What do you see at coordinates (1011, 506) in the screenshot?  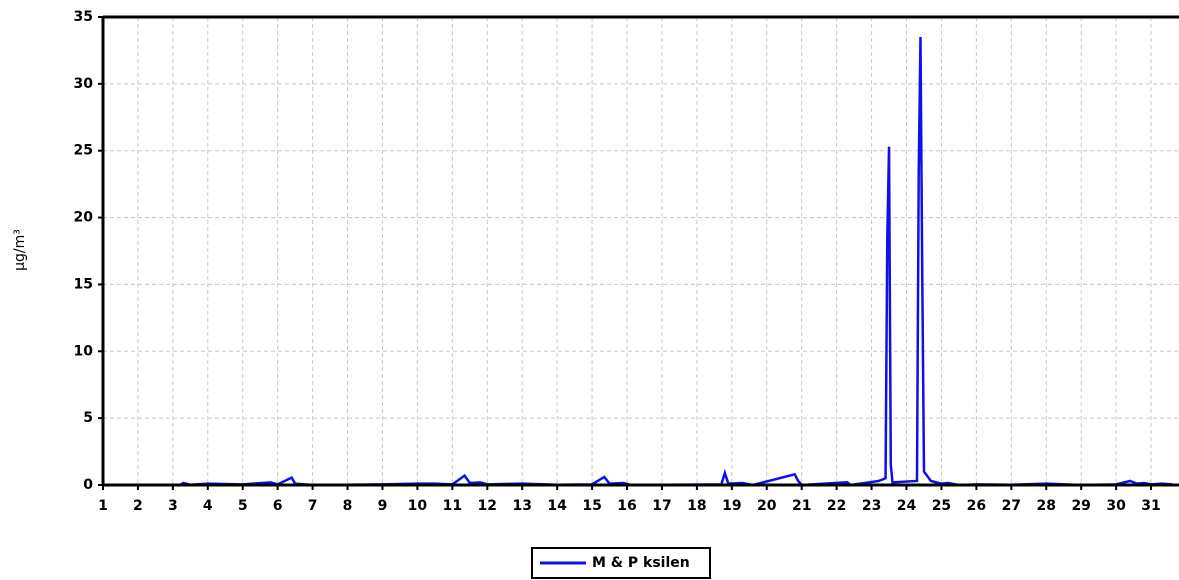 I see `x-tick-label: 27` at bounding box center [1011, 506].